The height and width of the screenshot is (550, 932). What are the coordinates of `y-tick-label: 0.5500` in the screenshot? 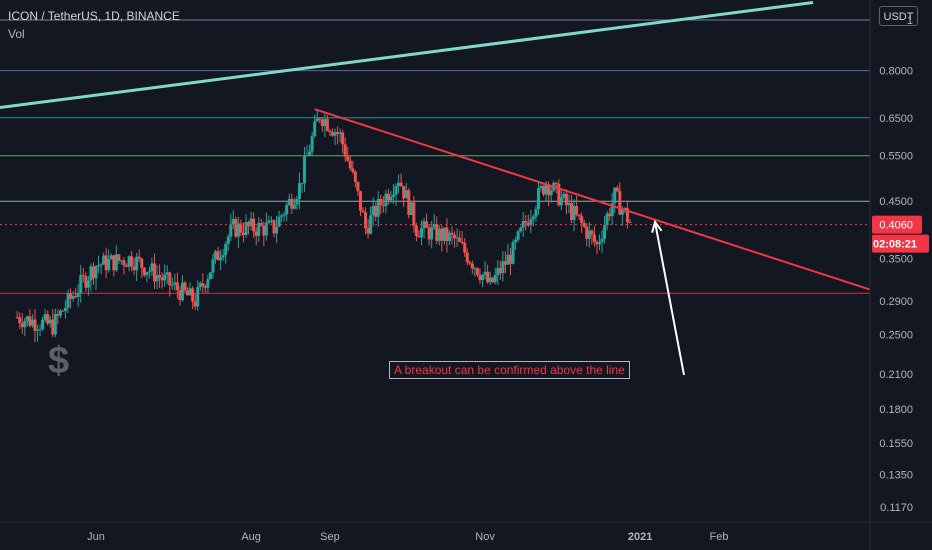 It's located at (896, 157).